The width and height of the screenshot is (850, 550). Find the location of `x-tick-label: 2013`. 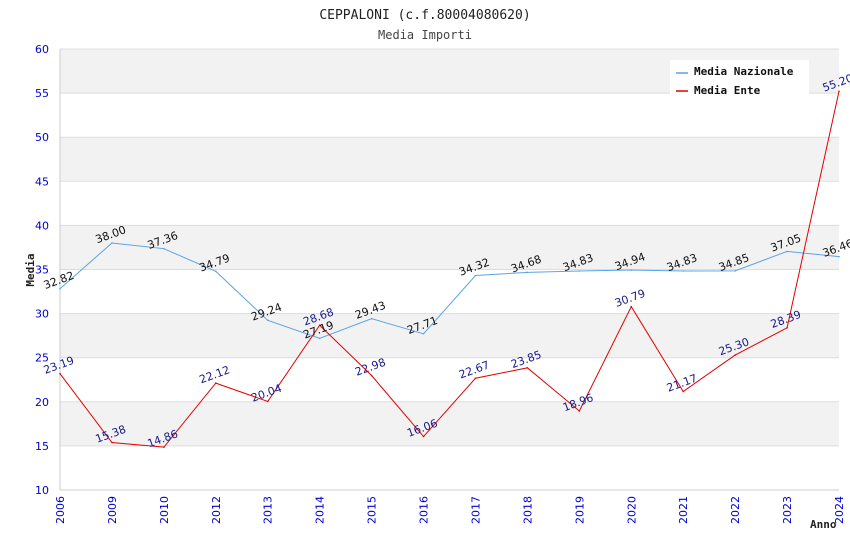

x-tick-label: 2013 is located at coordinates (268, 510).